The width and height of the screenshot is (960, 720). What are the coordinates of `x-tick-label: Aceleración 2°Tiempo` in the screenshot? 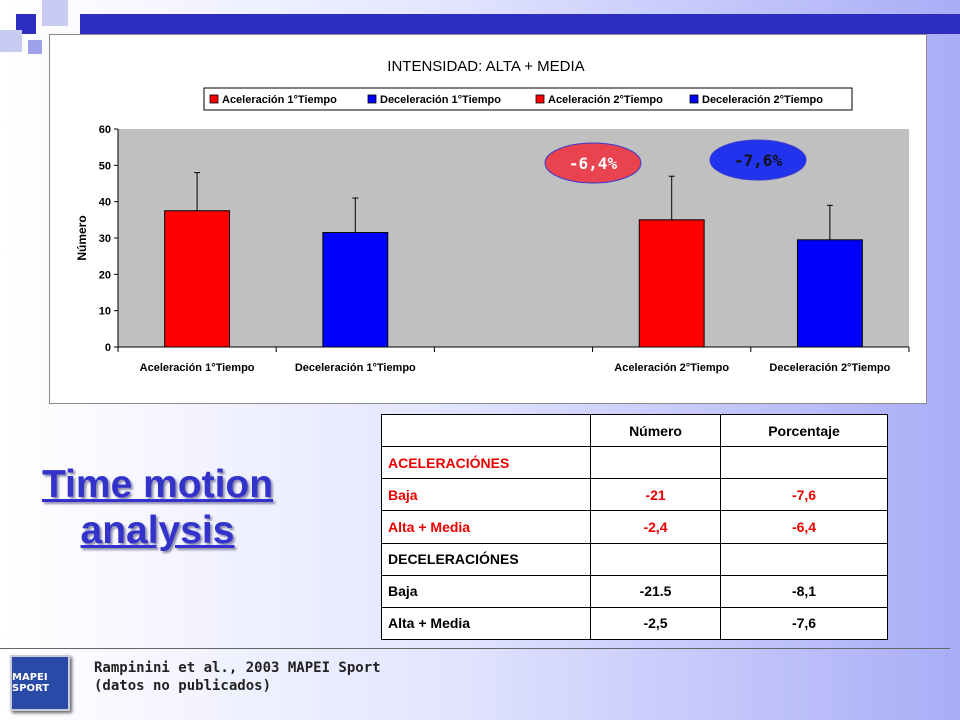 It's located at (671, 368).